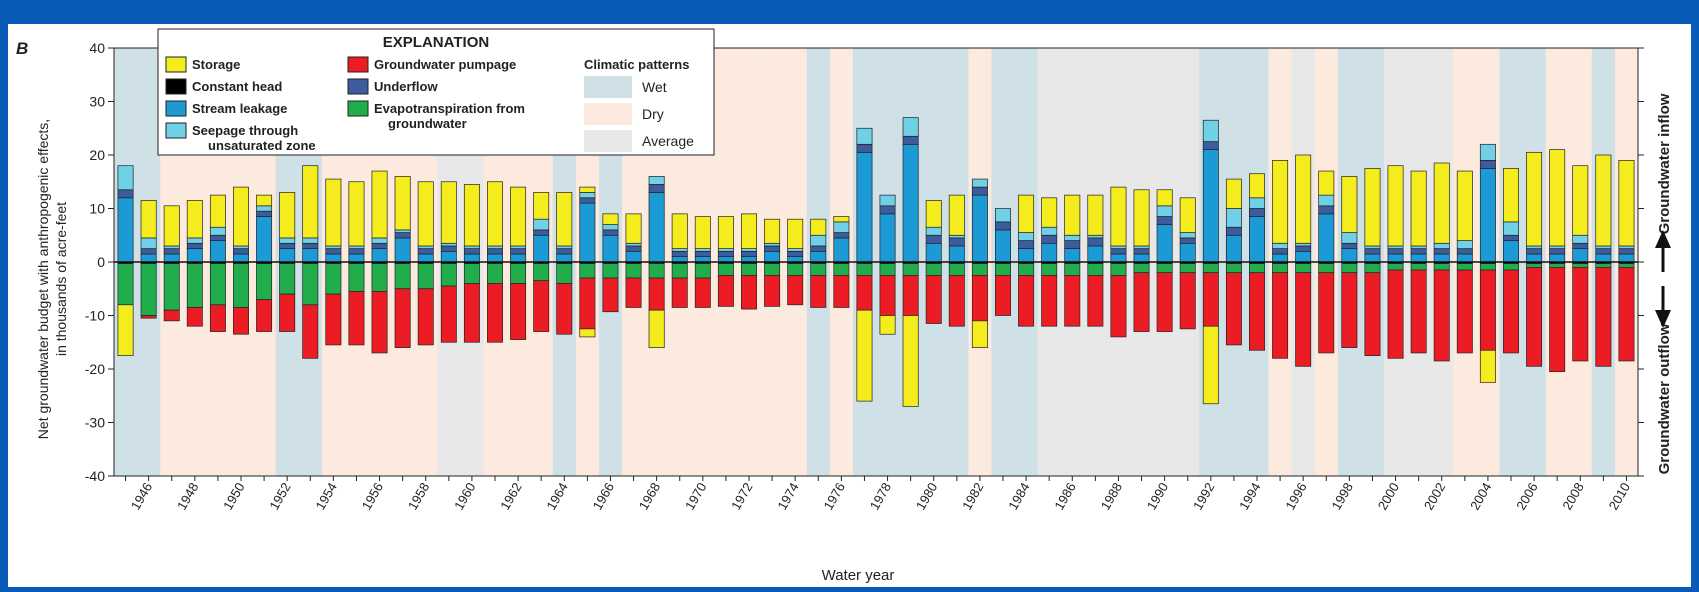 This screenshot has width=1699, height=592. Describe the element at coordinates (1249, 496) in the screenshot. I see `x-tick-label-1994: 1994` at that location.